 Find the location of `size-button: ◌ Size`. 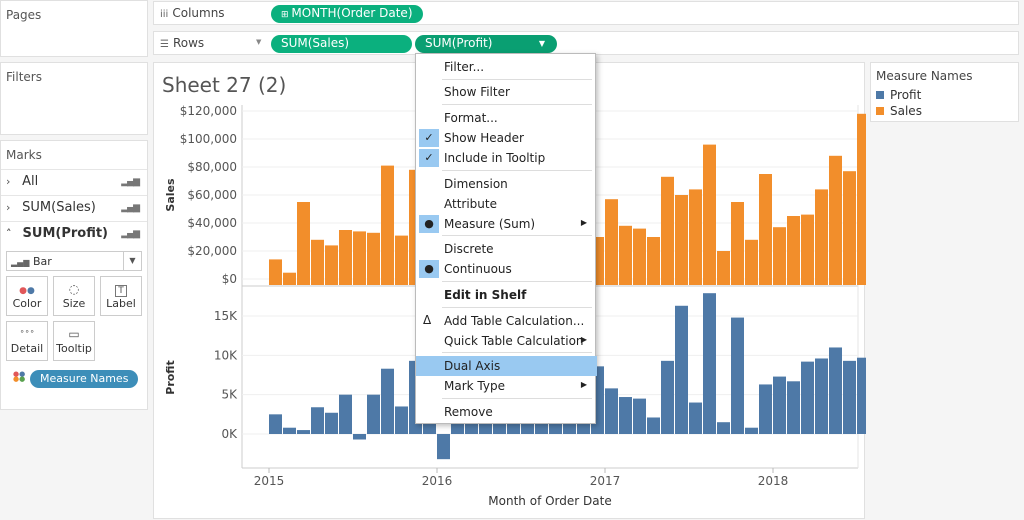

size-button: ◌ Size is located at coordinates (74, 296).